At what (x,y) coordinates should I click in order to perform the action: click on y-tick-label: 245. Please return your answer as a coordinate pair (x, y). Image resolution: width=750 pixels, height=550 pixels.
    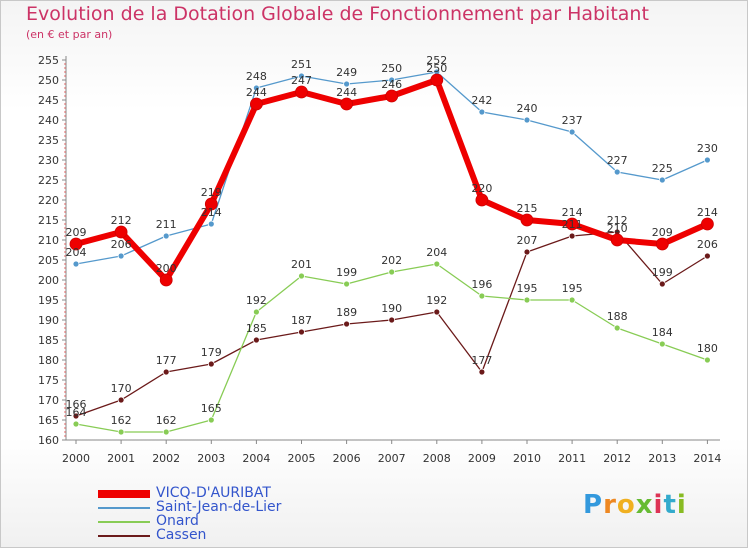
    Looking at the image, I should click on (48, 100).